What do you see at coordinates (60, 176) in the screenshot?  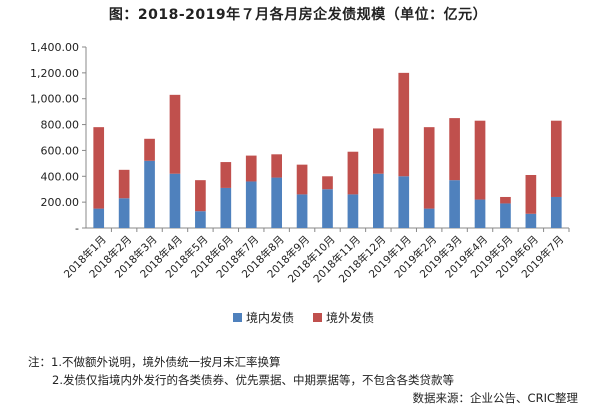 I see `y-tick-label: 400.00` at bounding box center [60, 176].